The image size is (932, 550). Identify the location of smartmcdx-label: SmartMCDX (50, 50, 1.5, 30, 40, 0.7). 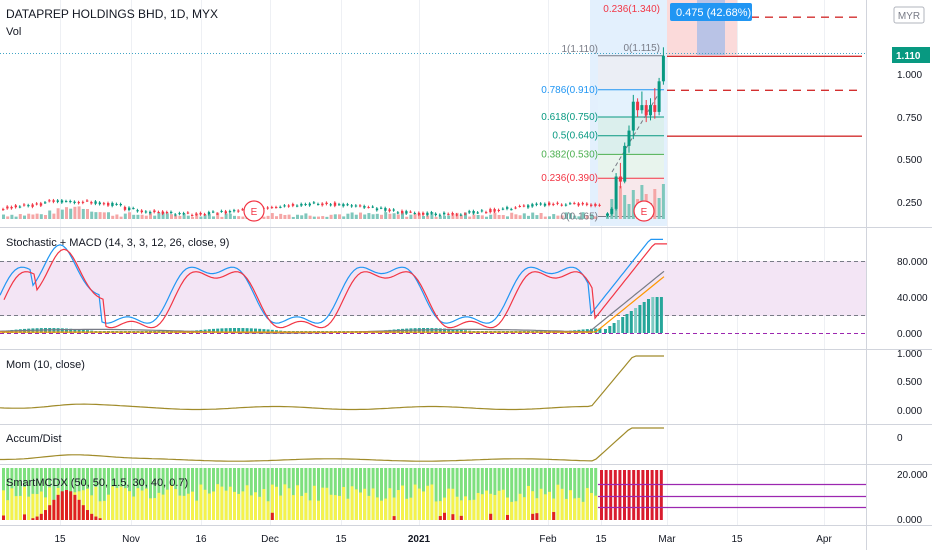
(97, 483).